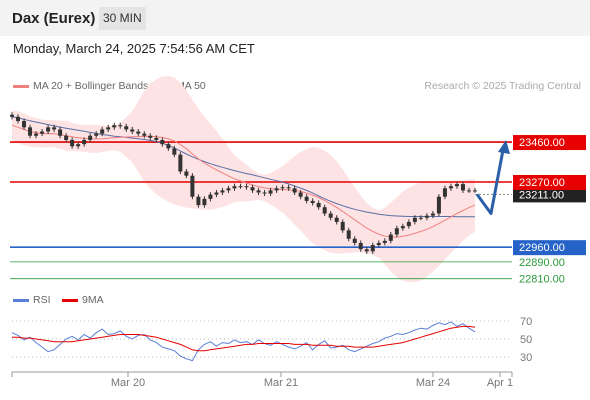 This screenshot has height=400, width=590. Describe the element at coordinates (93, 300) in the screenshot. I see `rsi-ma-label: 9MA` at that location.